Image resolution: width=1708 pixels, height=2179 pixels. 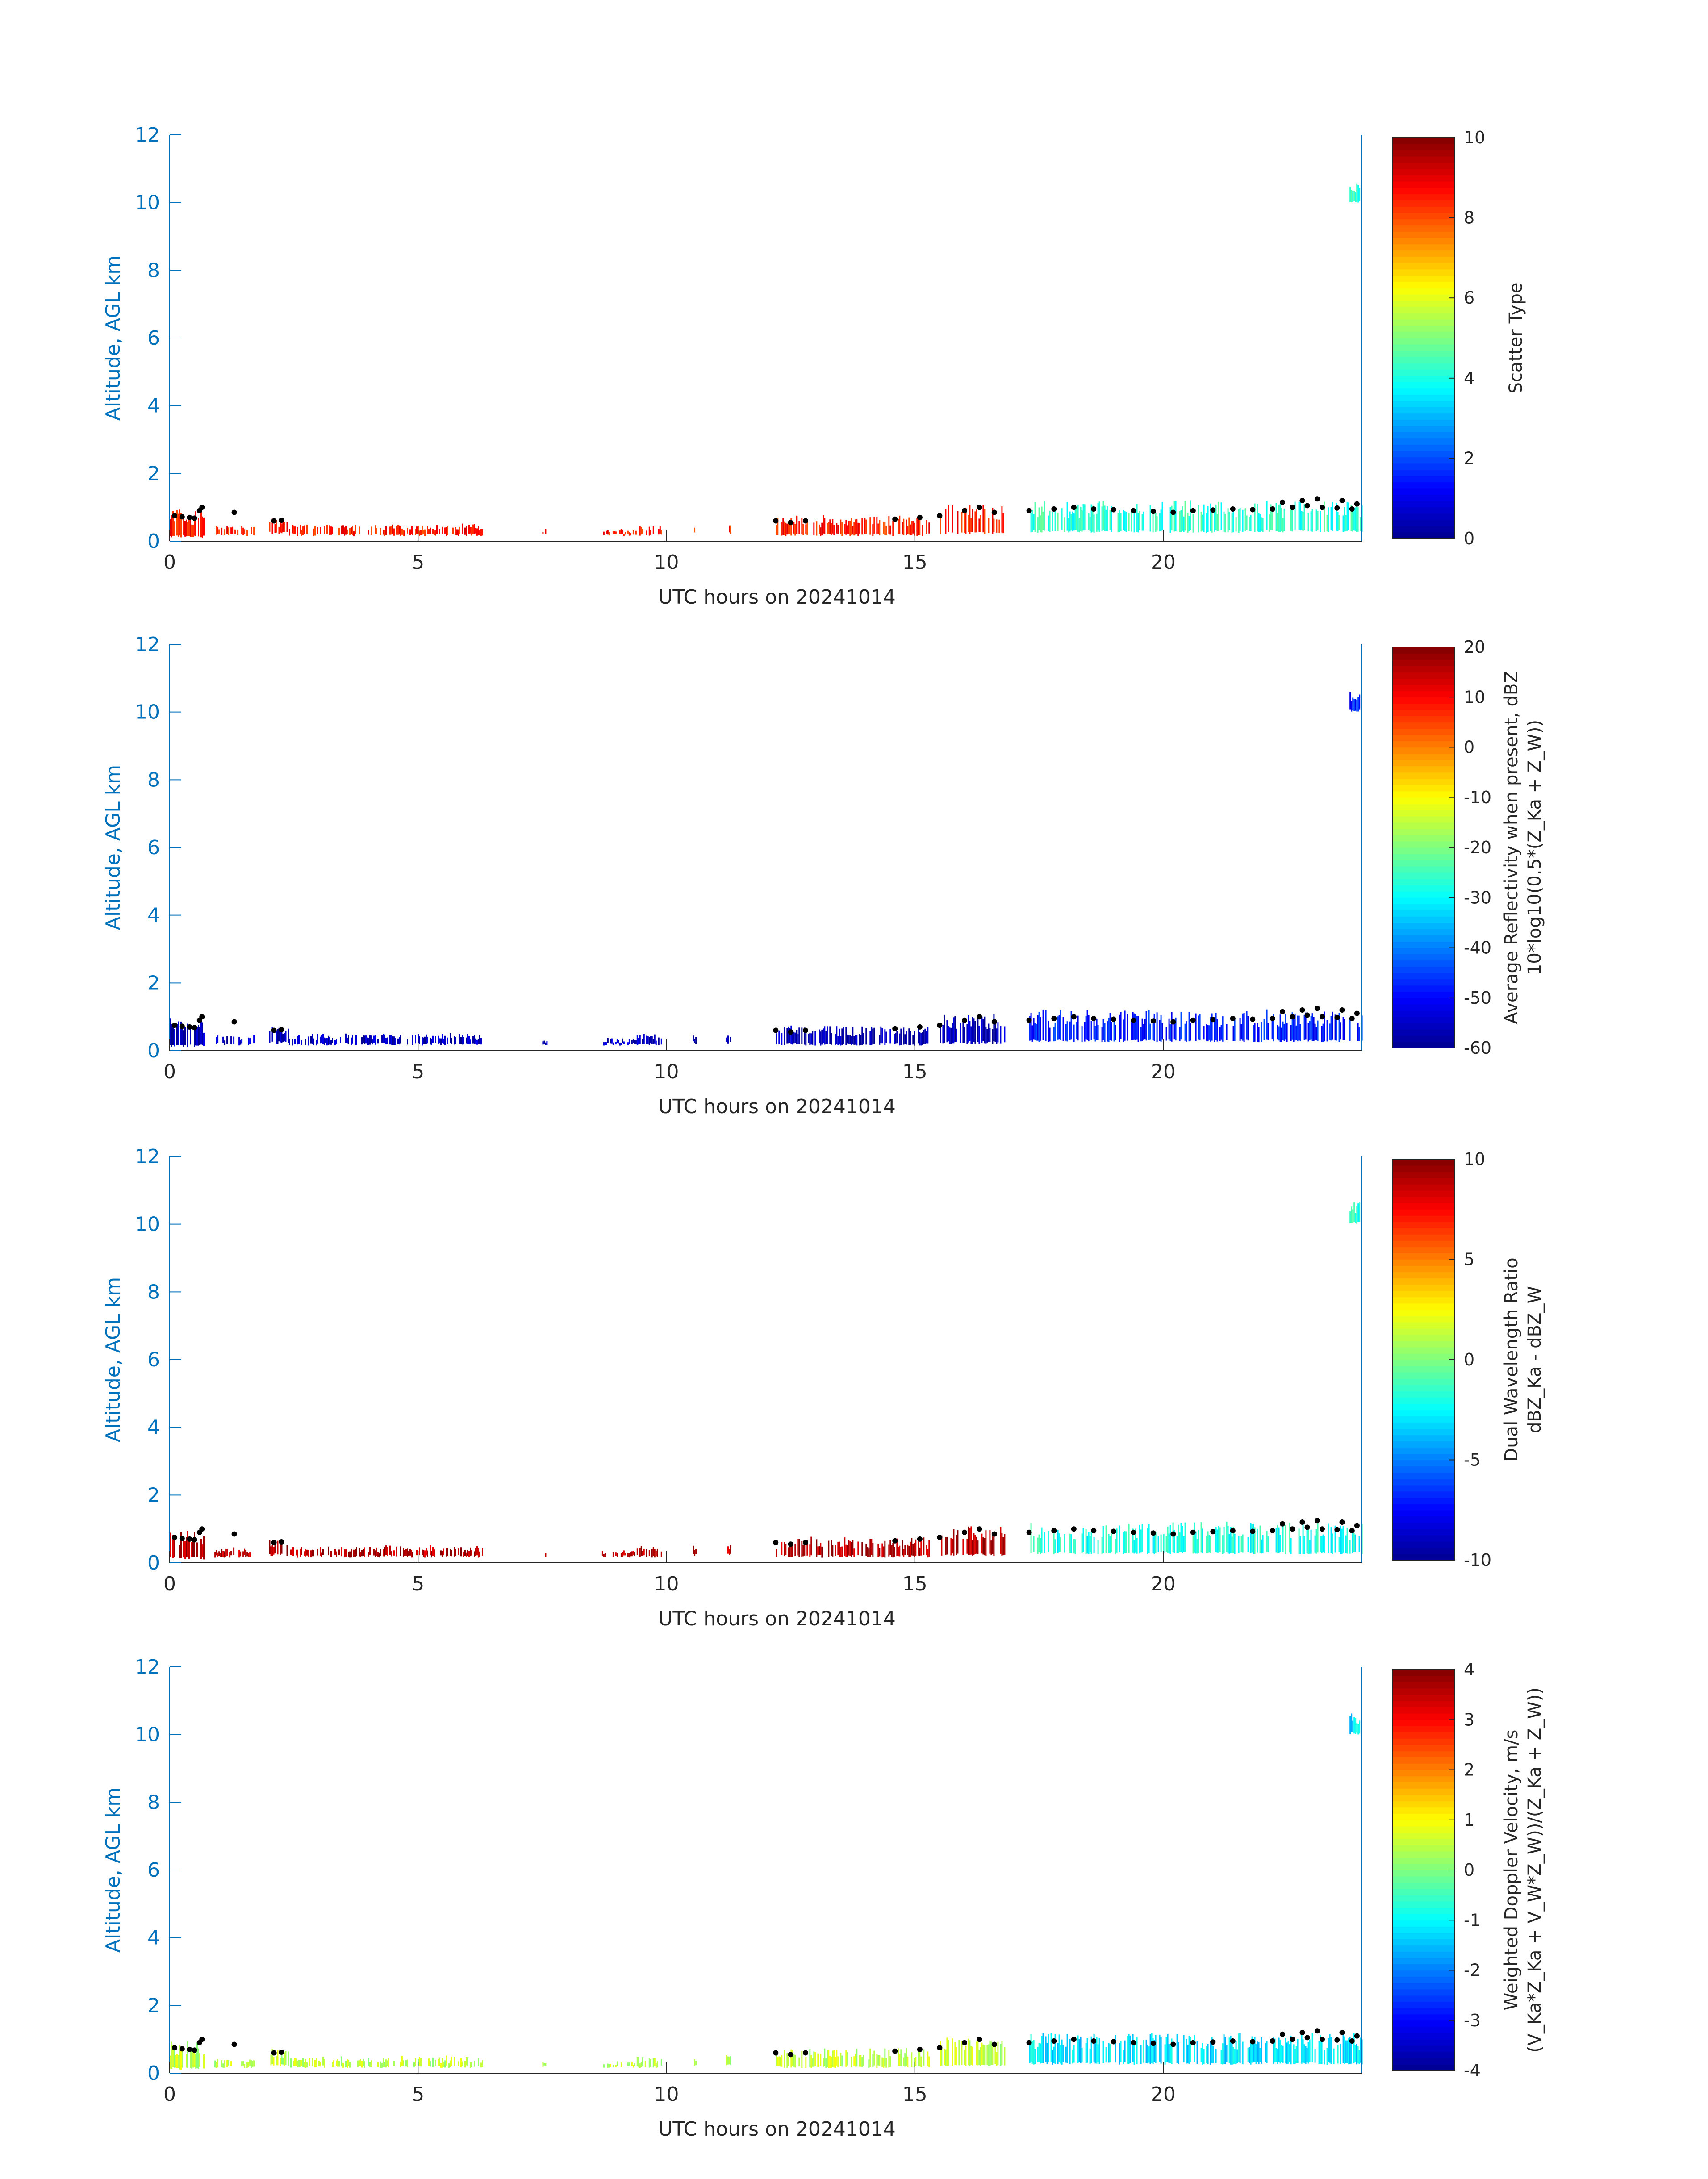 What do you see at coordinates (766, 1020) in the screenshot?
I see `cloud-base-markers` at bounding box center [766, 1020].